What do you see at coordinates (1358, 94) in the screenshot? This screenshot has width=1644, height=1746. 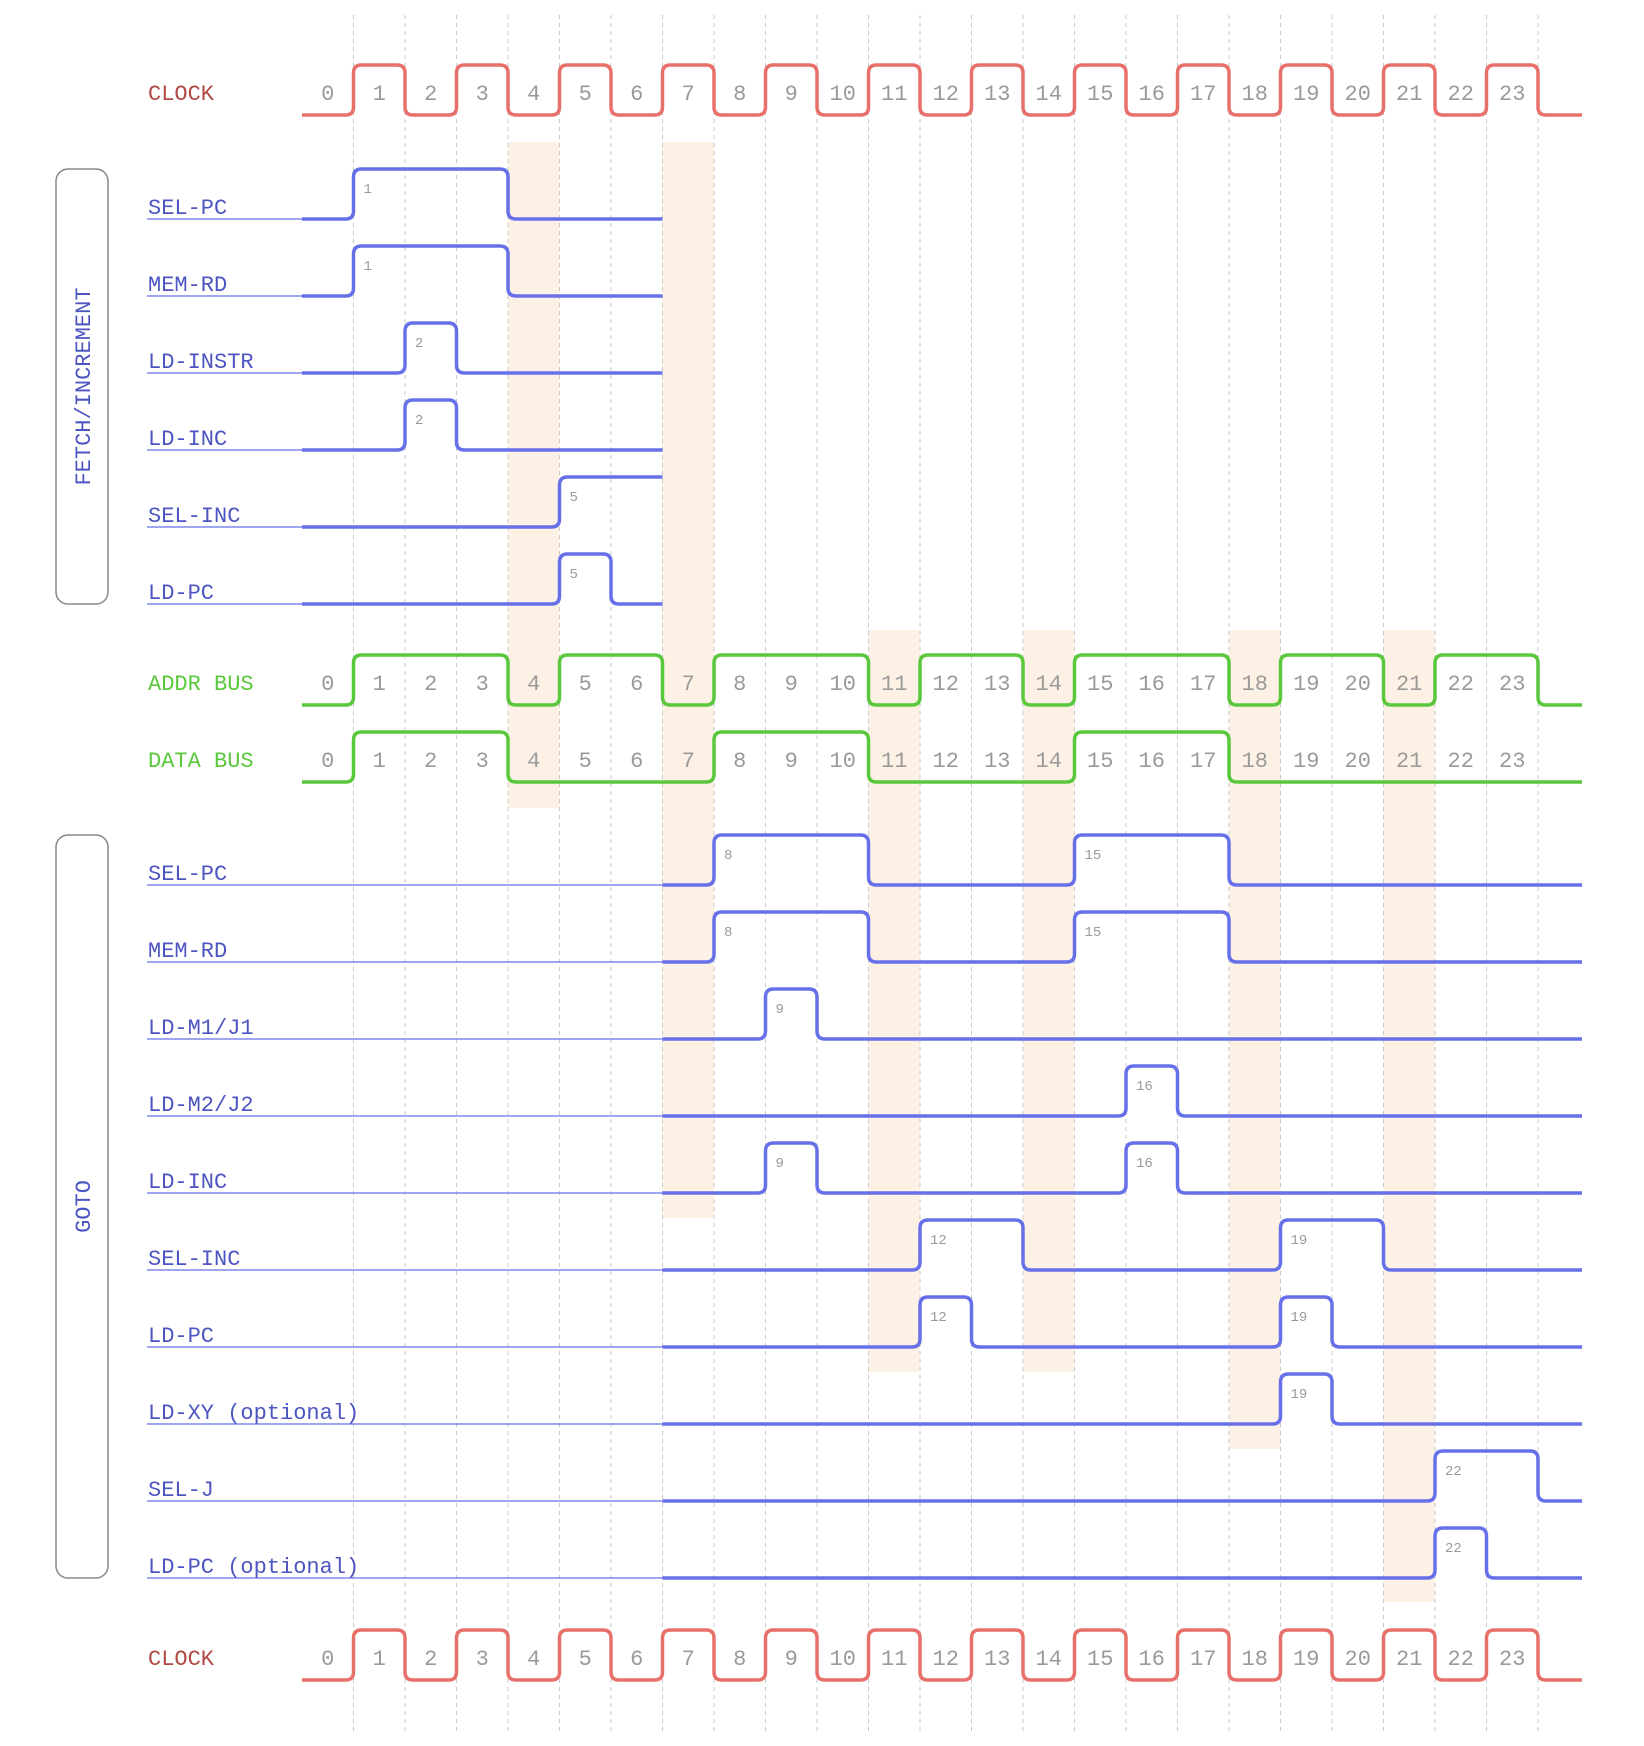 I see `clock-top-step-20: 20` at bounding box center [1358, 94].